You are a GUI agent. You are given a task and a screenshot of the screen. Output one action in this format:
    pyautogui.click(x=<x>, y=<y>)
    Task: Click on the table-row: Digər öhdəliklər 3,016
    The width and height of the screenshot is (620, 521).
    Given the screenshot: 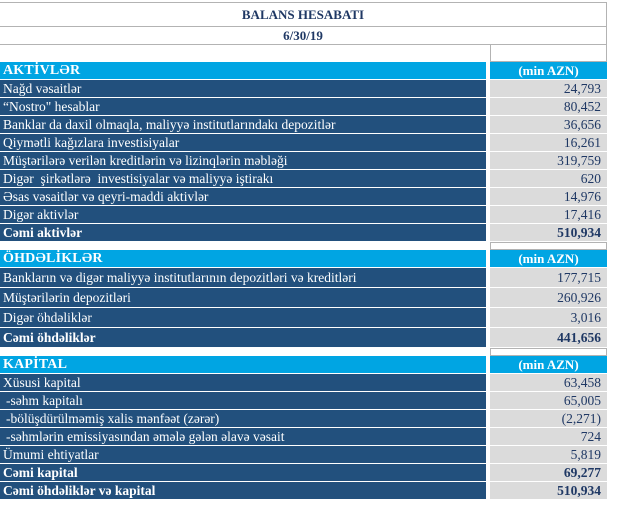 What is the action you would take?
    pyautogui.click(x=303, y=317)
    